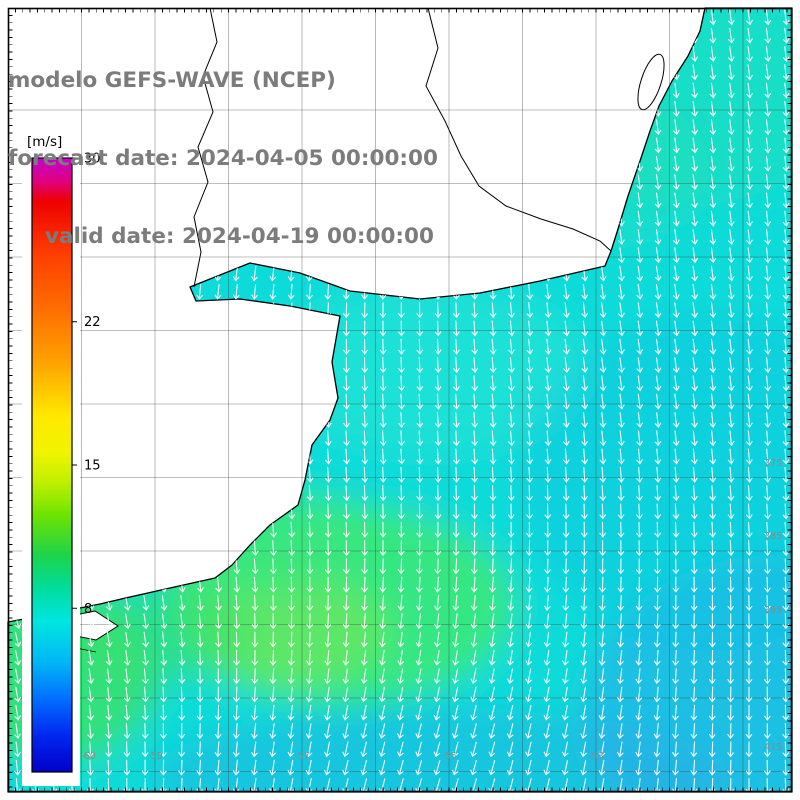 This screenshot has height=800, width=800. What do you see at coordinates (52, 465) in the screenshot?
I see `colorbar-gradient` at bounding box center [52, 465].